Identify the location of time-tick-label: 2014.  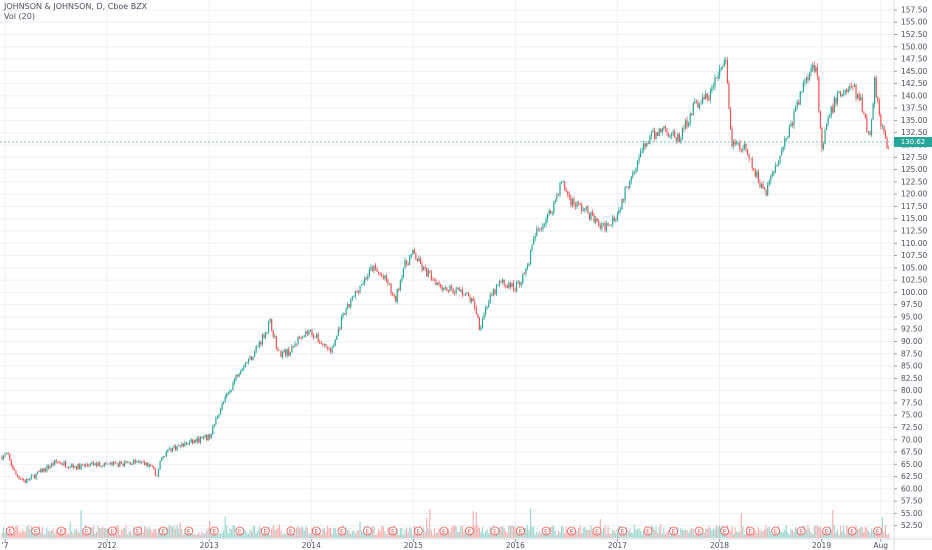
(311, 545).